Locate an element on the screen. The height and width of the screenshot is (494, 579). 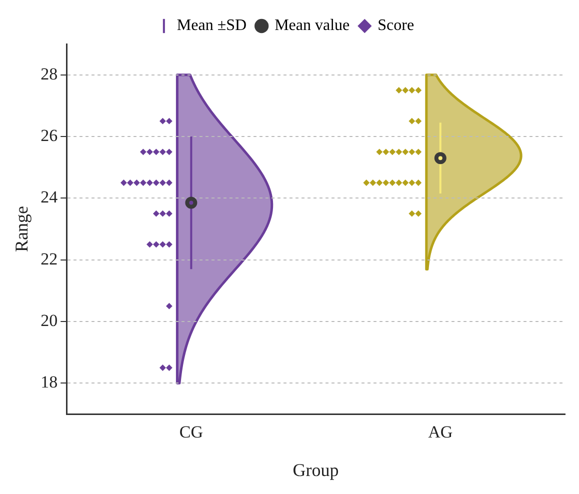
legend-label: Mean ±SD is located at coordinates (211, 25).